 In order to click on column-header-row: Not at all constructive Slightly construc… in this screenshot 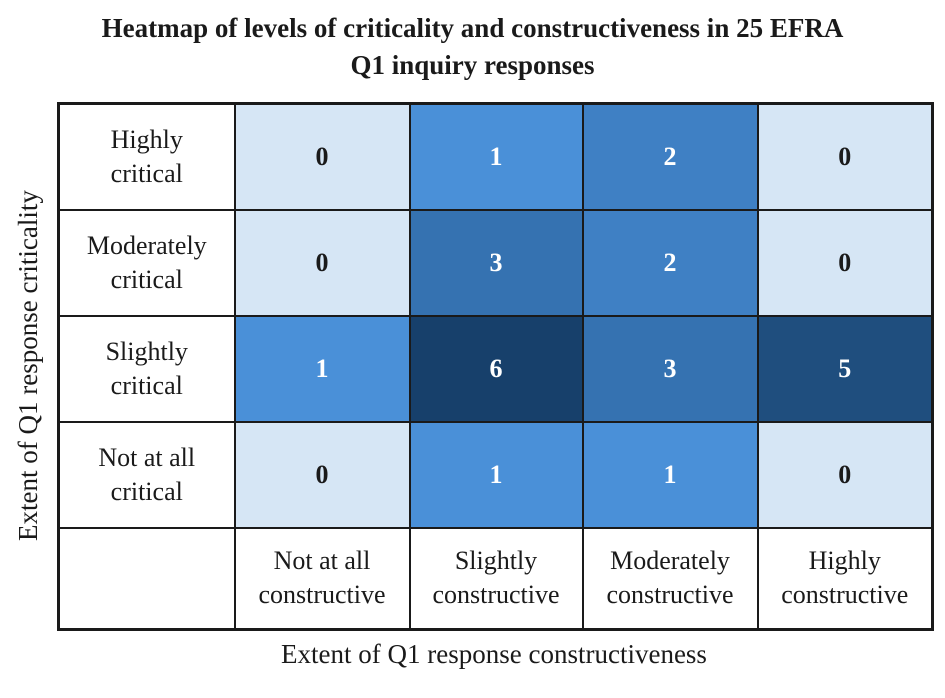, I will do `click(495, 578)`.